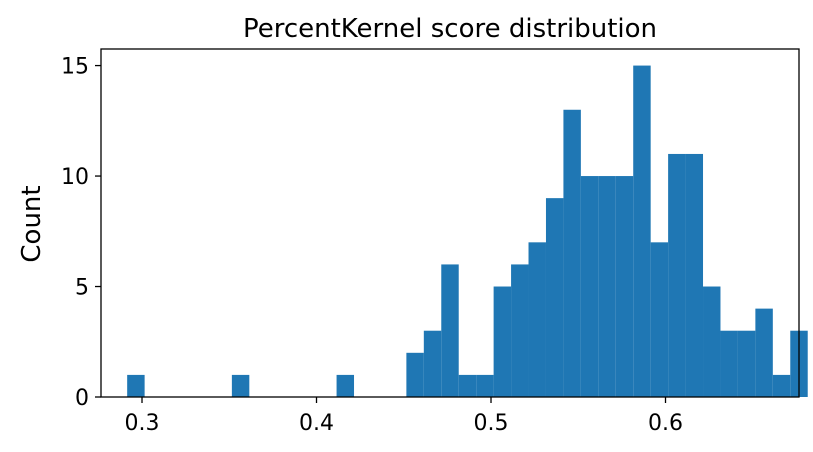 The width and height of the screenshot is (813, 452). I want to click on y-tick-label: 5, so click(82, 288).